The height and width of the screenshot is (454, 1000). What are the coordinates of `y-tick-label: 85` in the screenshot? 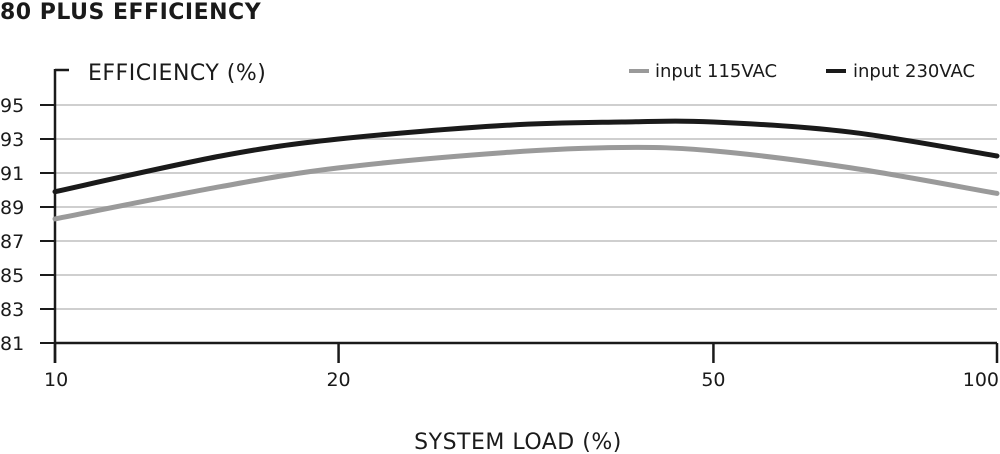 It's located at (12, 276).